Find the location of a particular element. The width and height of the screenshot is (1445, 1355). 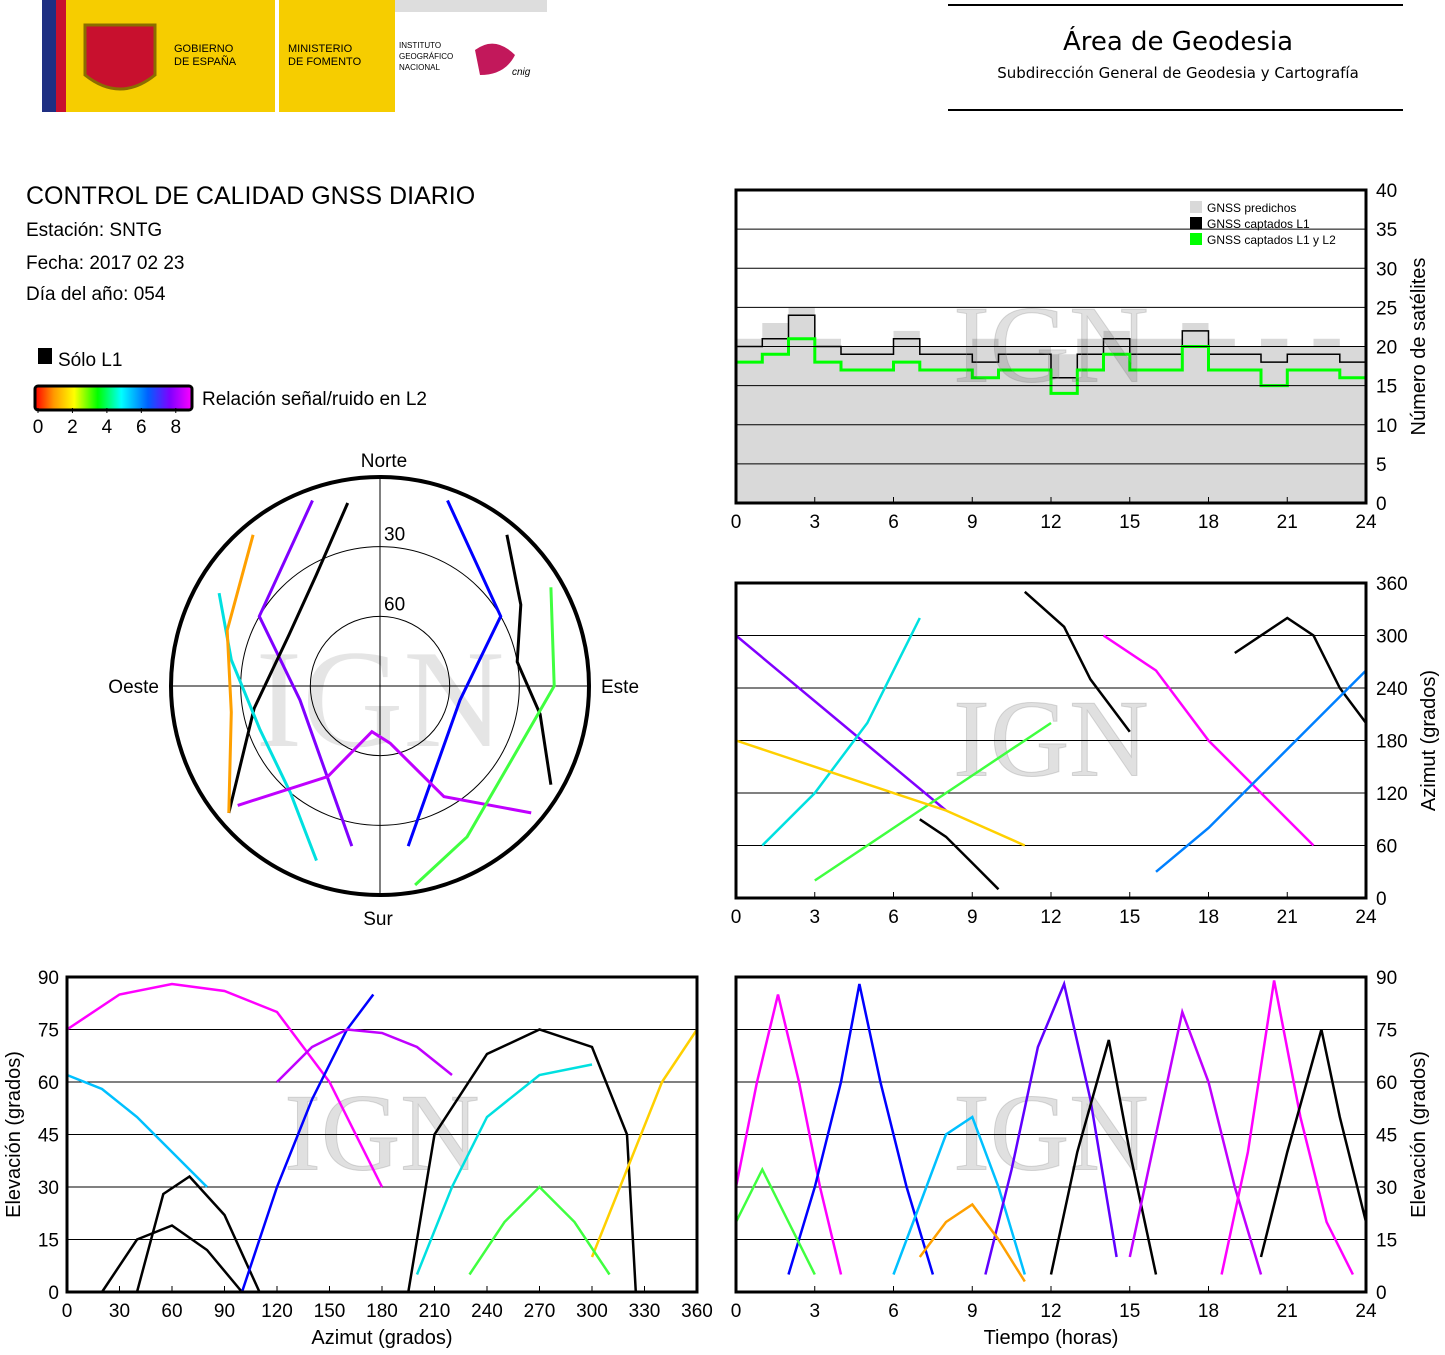

snr-label: Relación señal/ruido en L2 is located at coordinates (314, 399).